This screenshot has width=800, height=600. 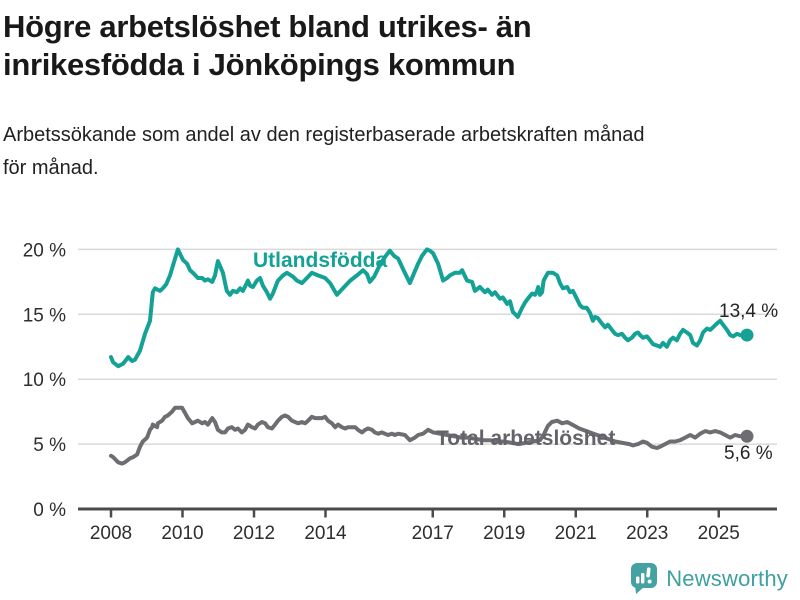 What do you see at coordinates (719, 533) in the screenshot?
I see `x-tick-label-2025: 2025` at bounding box center [719, 533].